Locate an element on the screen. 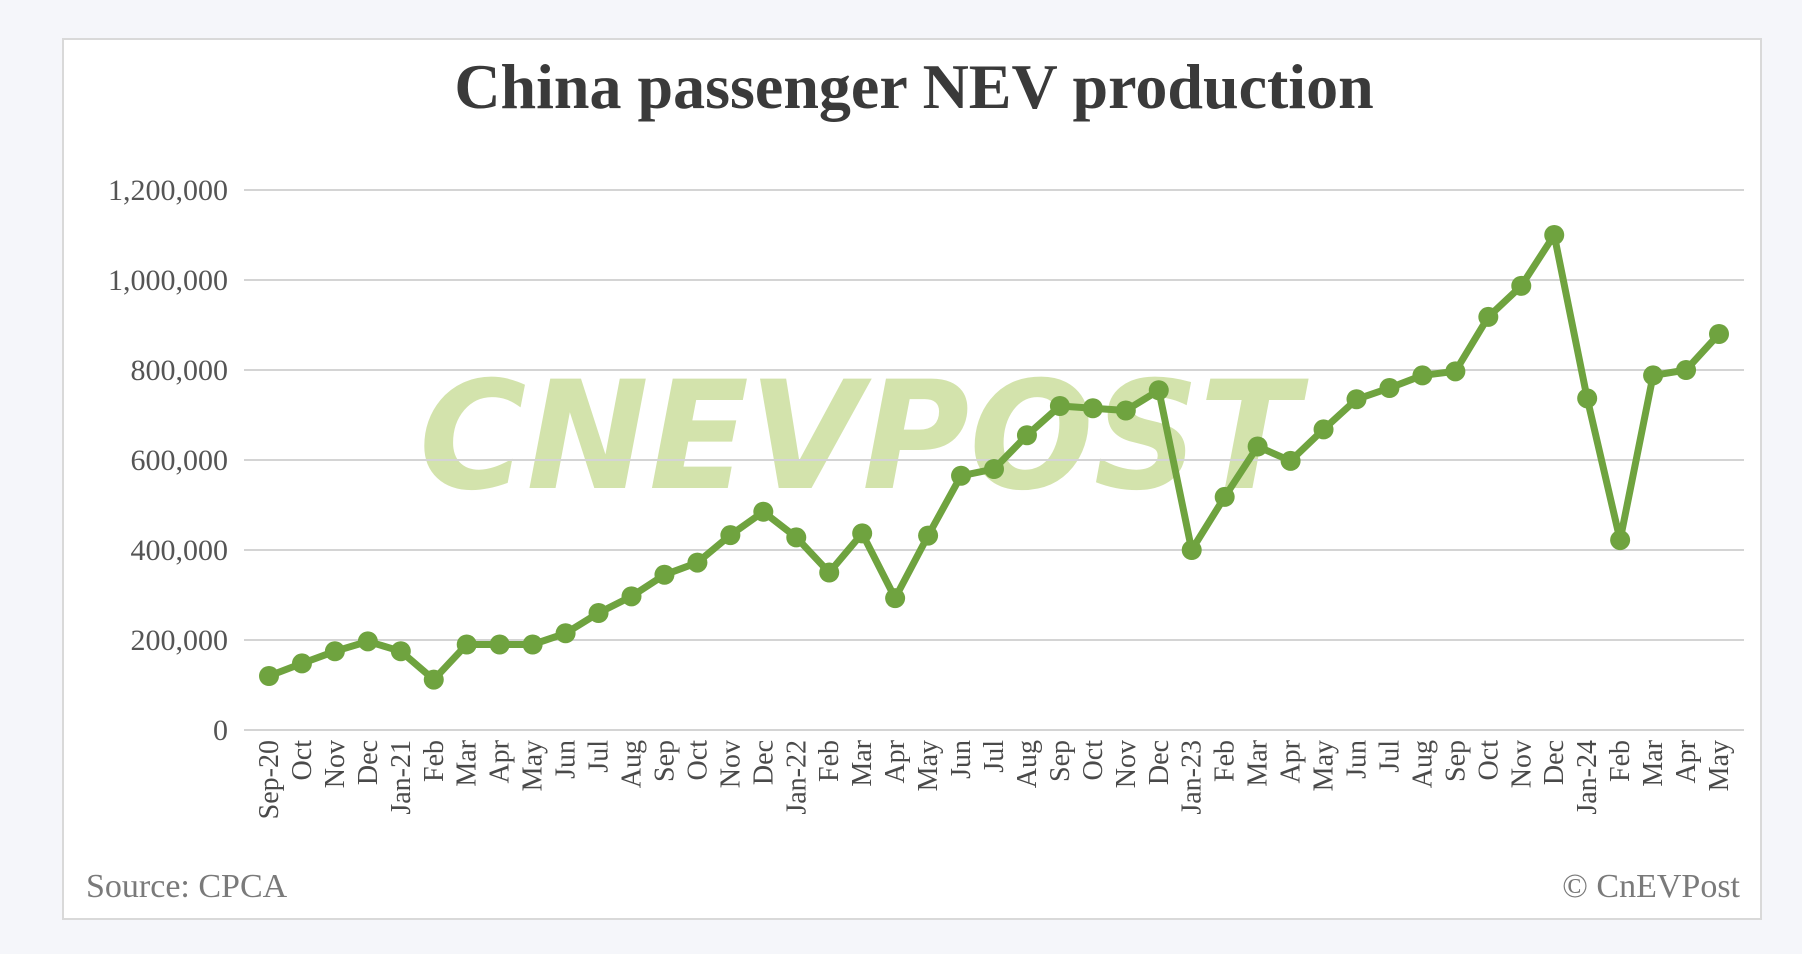 Image resolution: width=1802 pixels, height=954 pixels. x-tick-label: Sep-20 is located at coordinates (269, 779).